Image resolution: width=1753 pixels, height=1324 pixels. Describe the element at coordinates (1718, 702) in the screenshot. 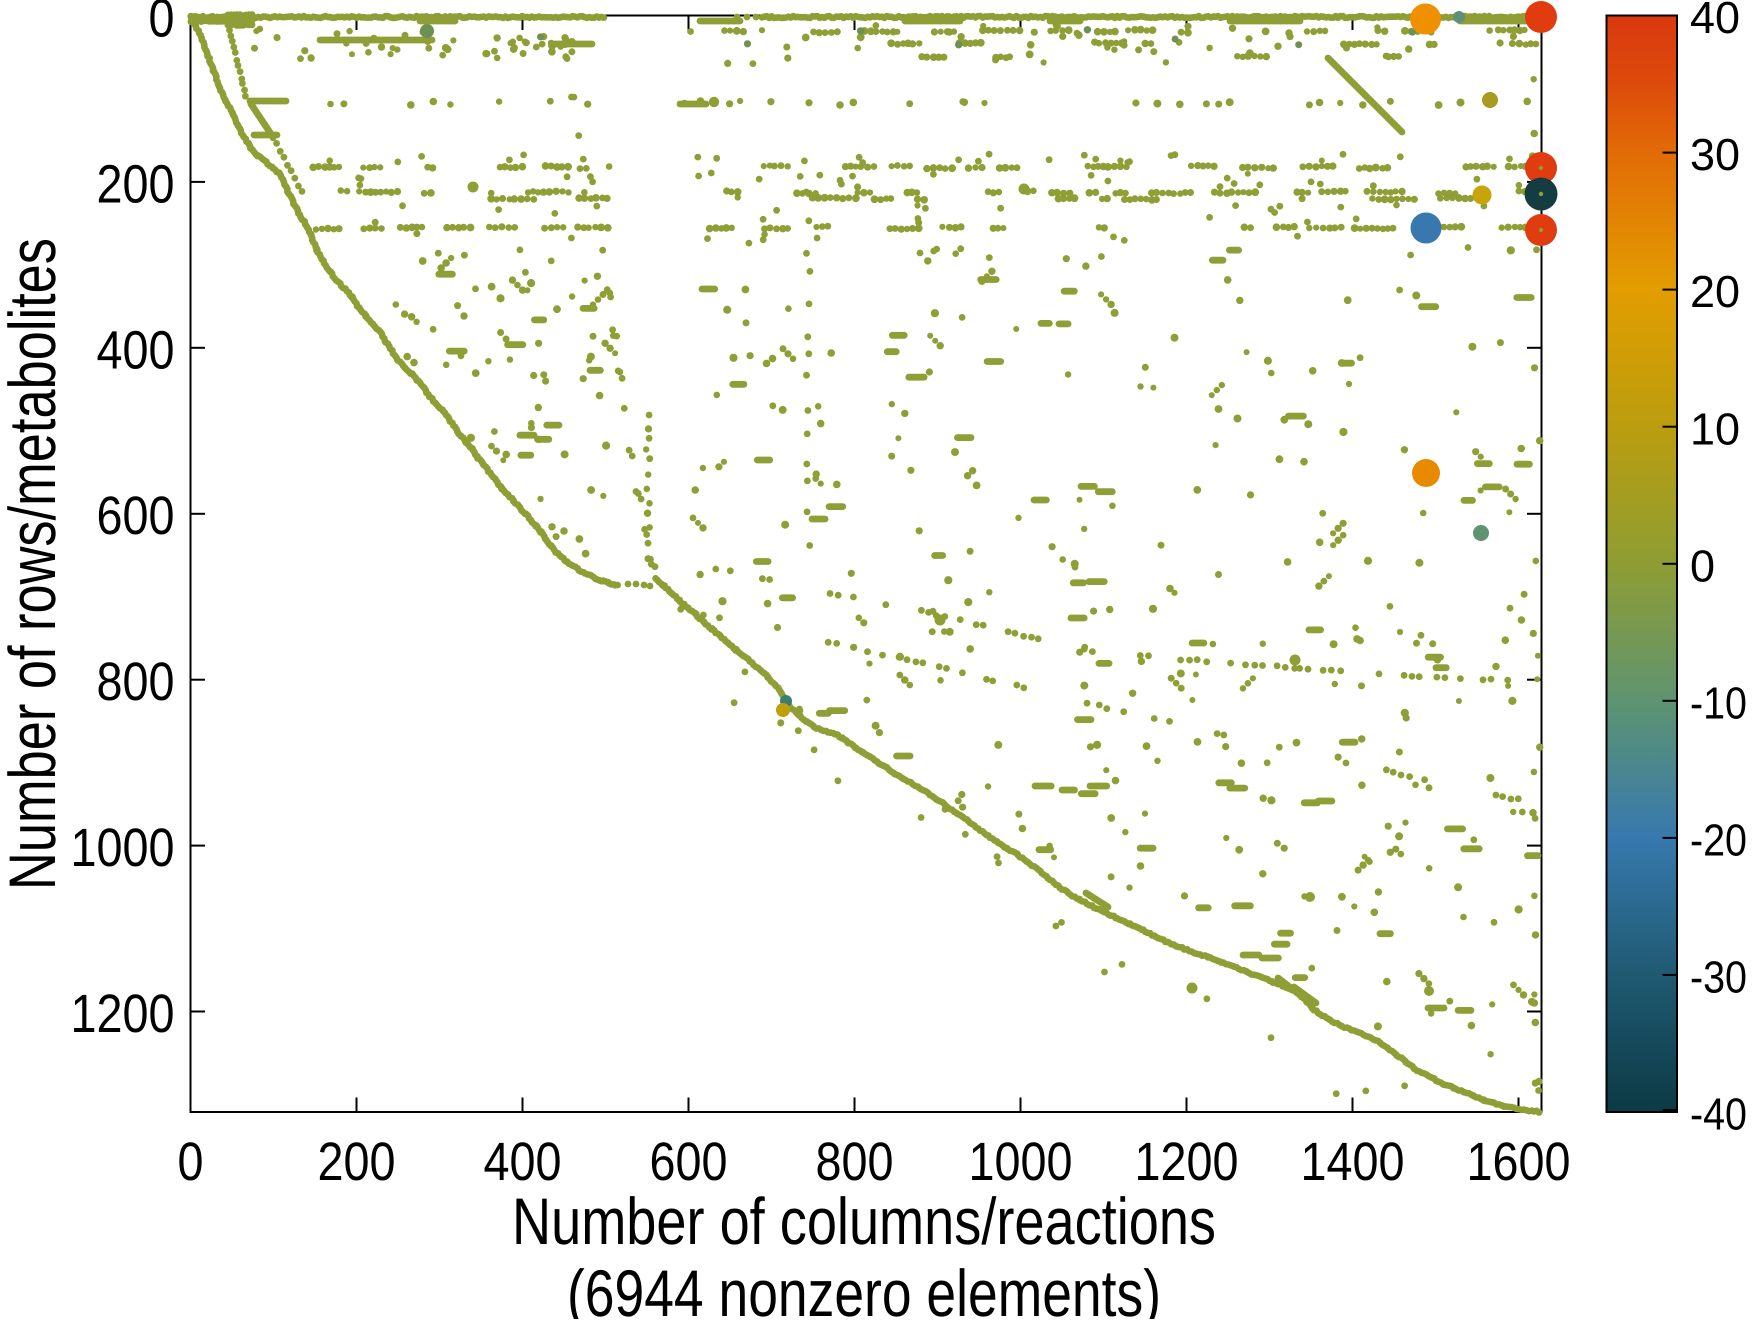

I see `svg-text: -10` at that location.